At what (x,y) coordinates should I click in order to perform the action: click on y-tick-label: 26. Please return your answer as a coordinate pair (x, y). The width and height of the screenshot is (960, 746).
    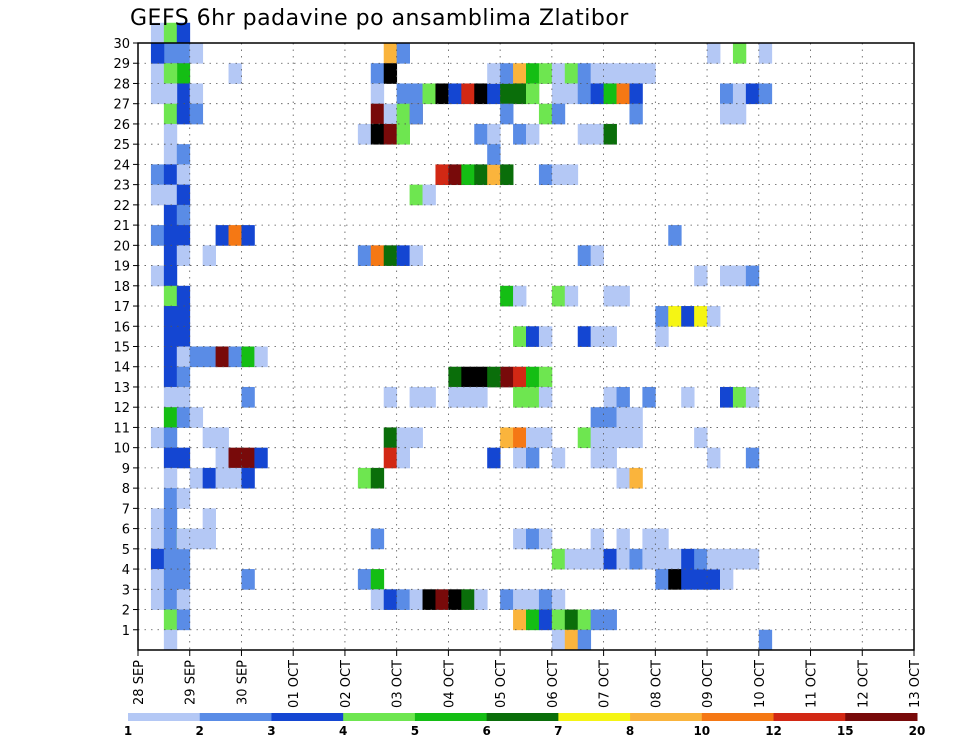
    Looking at the image, I should click on (121, 125).